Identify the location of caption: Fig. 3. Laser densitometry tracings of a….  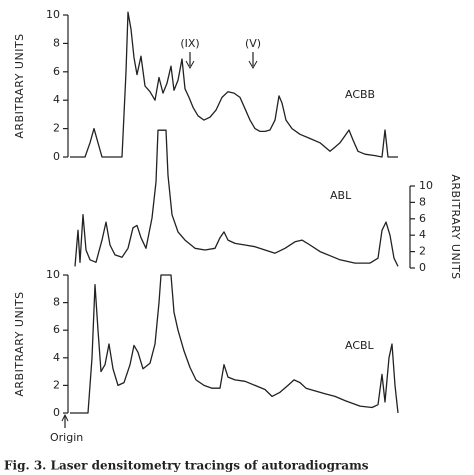
(186, 466).